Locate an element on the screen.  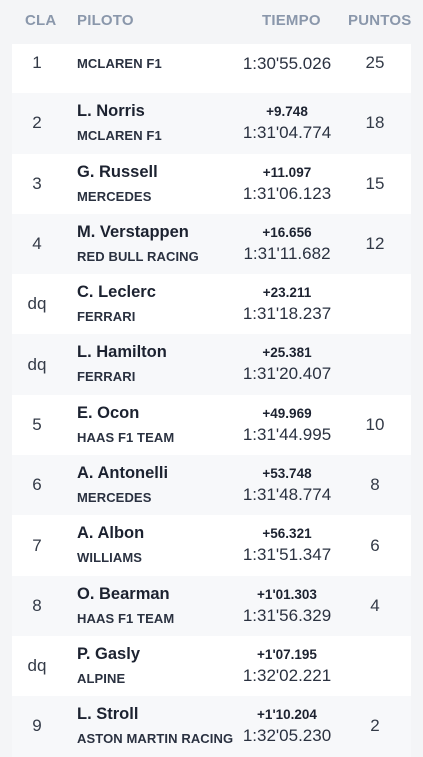
row-gap: +49.969 is located at coordinates (287, 413).